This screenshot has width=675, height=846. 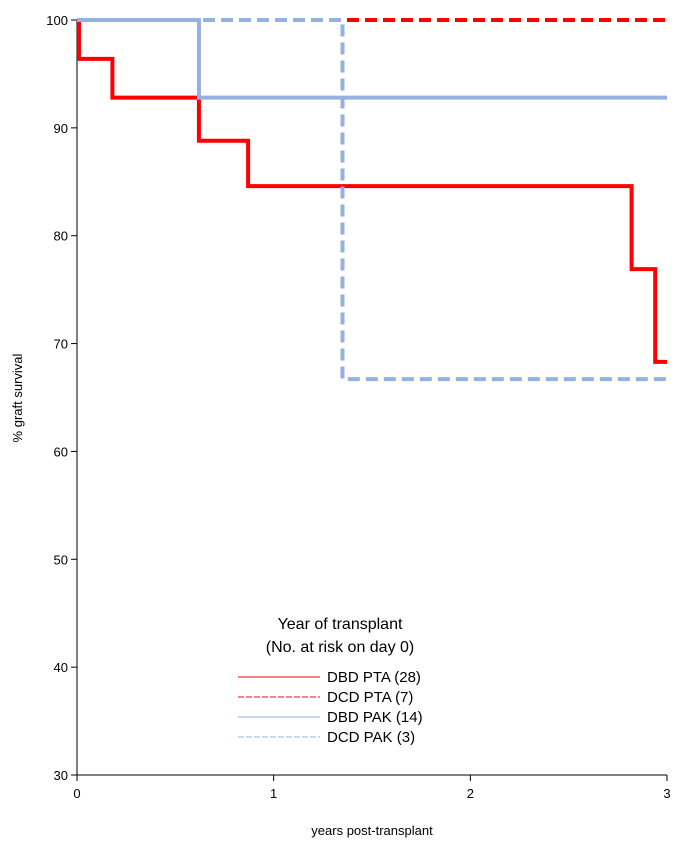 I want to click on y-tick-label: 60, so click(x=61, y=451).